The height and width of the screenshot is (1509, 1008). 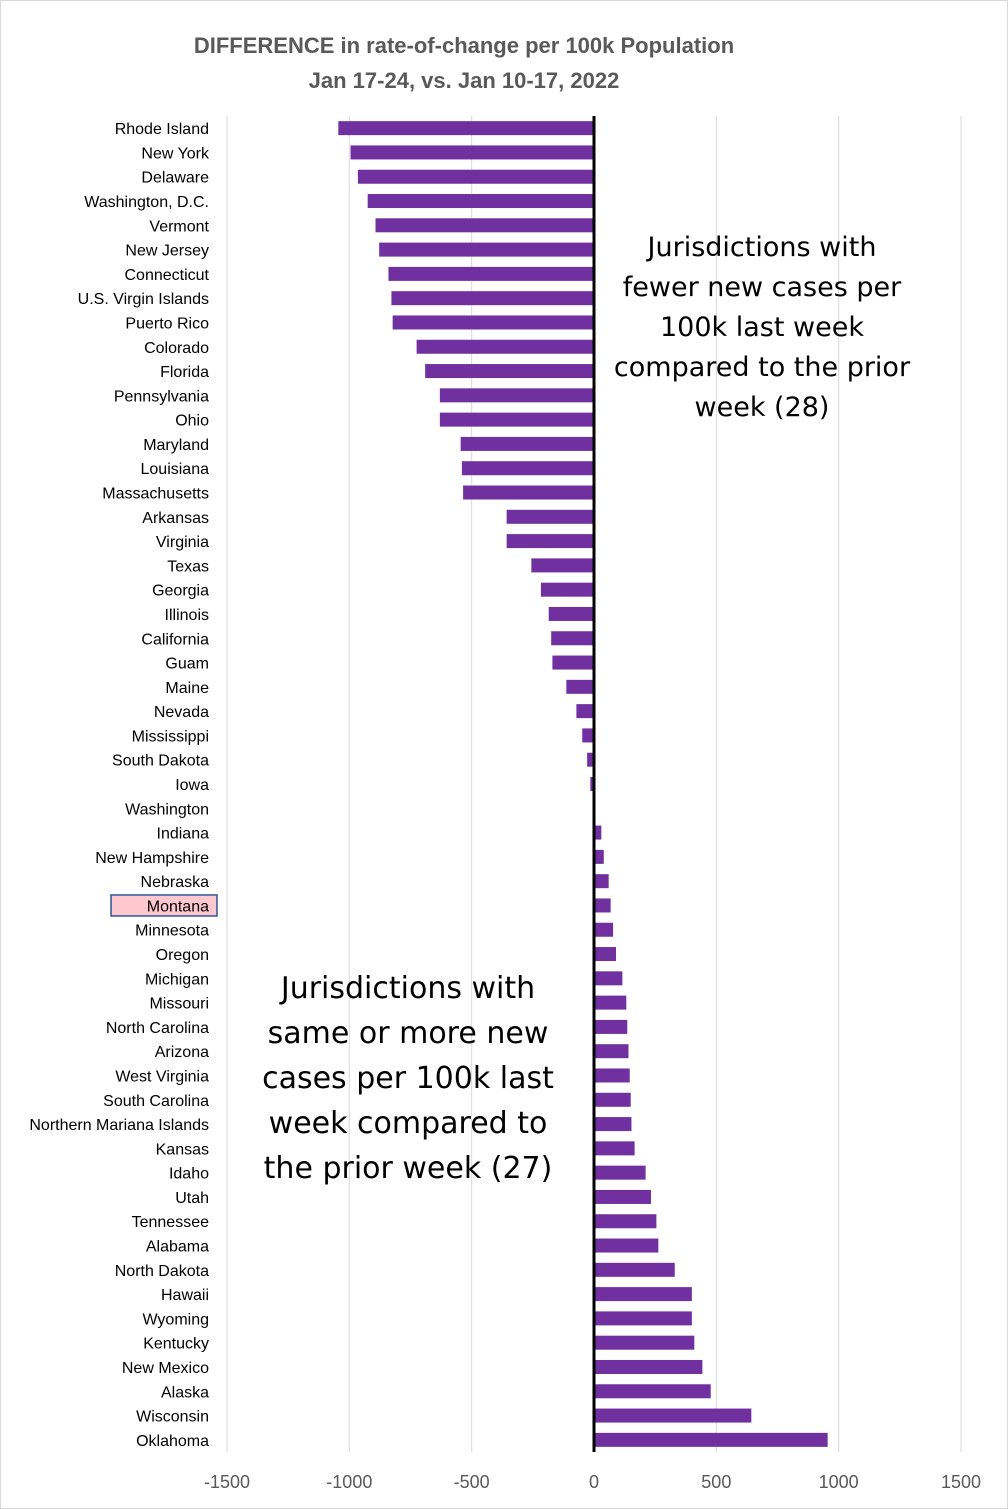 What do you see at coordinates (184, 372) in the screenshot?
I see `category-label: Florida` at bounding box center [184, 372].